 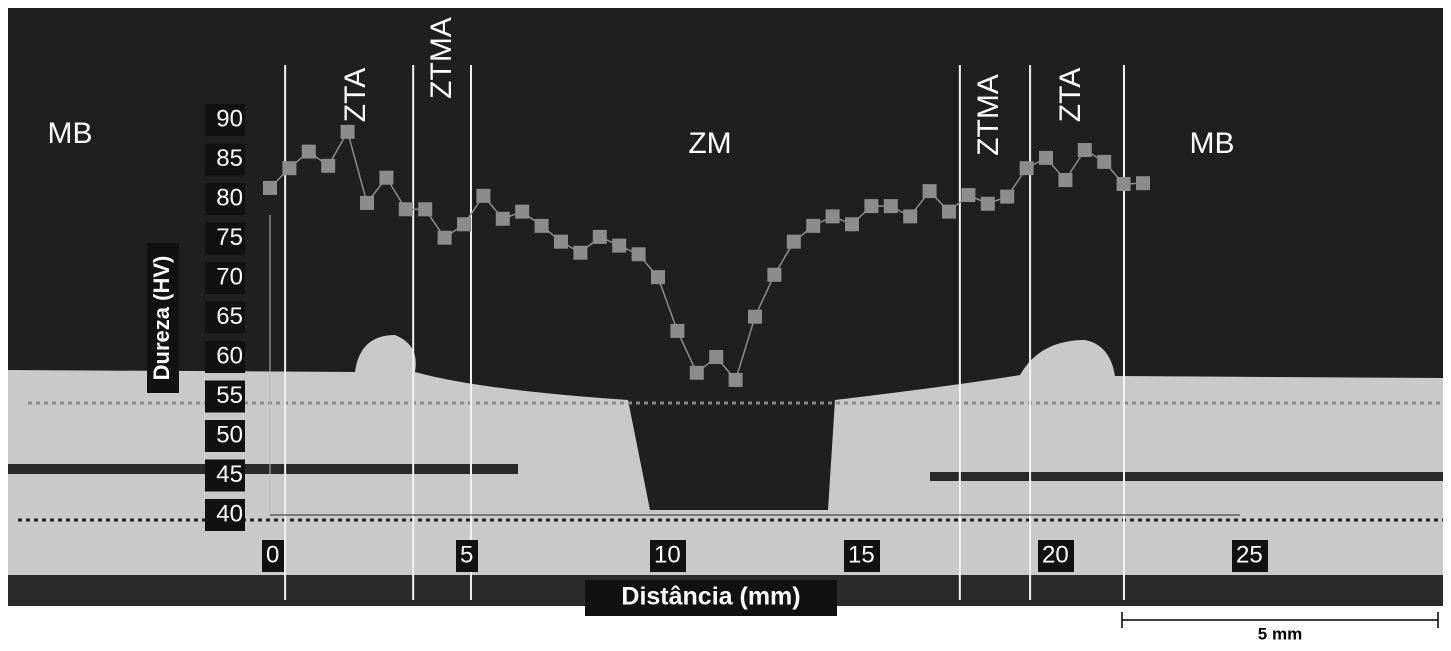 What do you see at coordinates (229, 276) in the screenshot?
I see `y-tick-label: 70` at bounding box center [229, 276].